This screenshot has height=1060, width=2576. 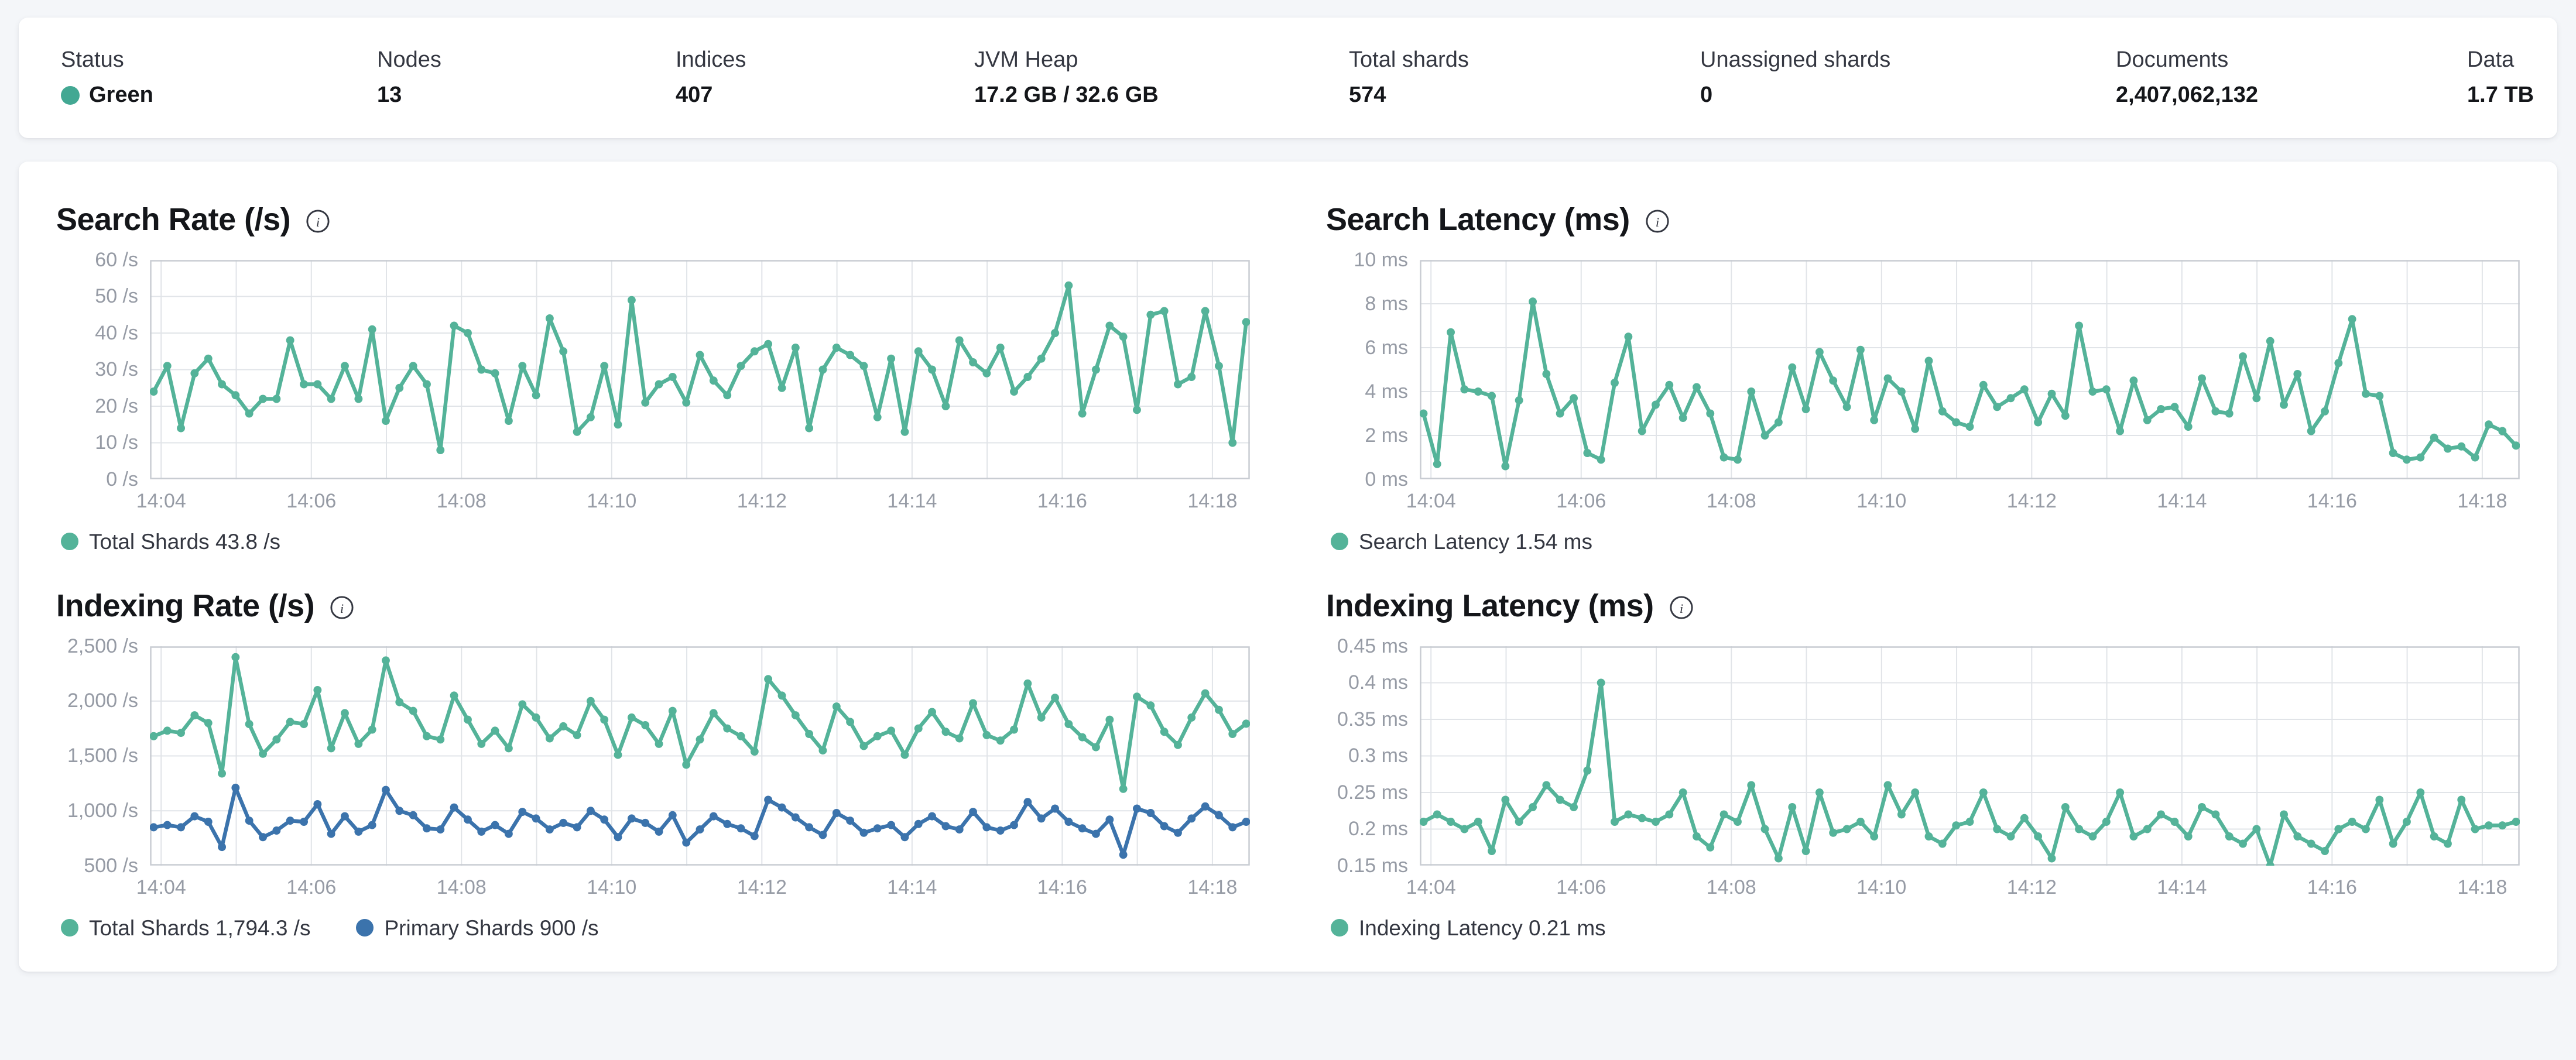 I want to click on chart-title: Indexing Rate (/s), so click(x=185, y=605).